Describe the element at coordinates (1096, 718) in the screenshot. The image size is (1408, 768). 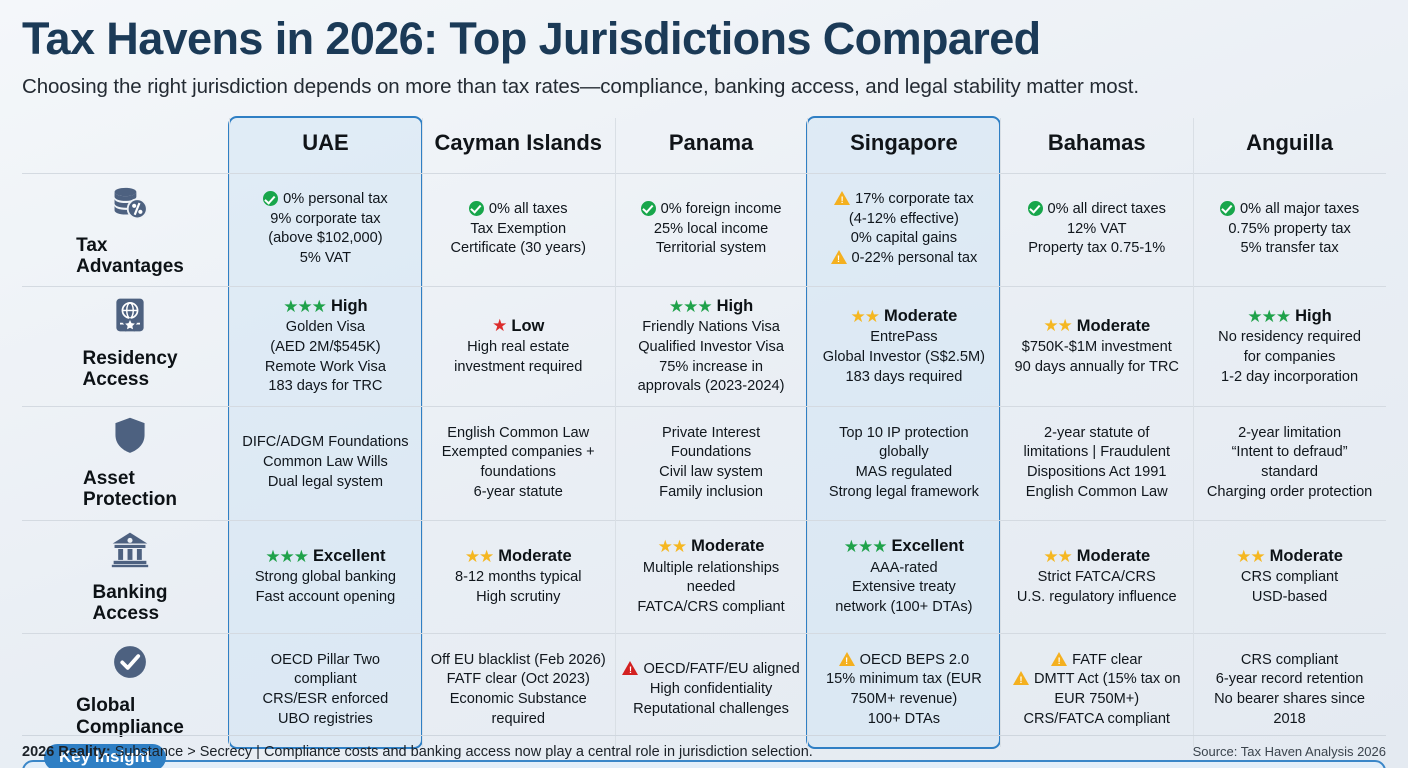
I see `cell-line-text: CRS/FATCA compliant` at that location.